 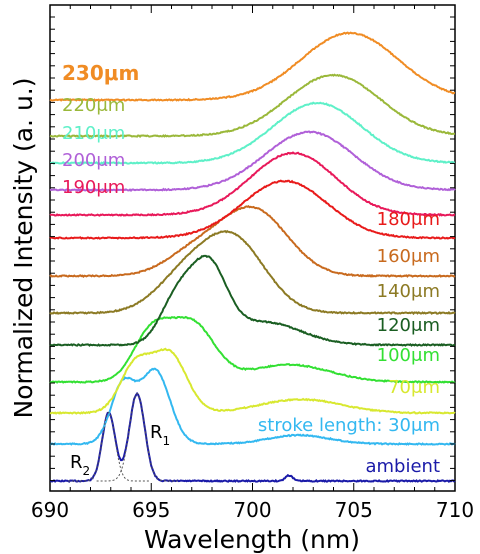 What do you see at coordinates (160, 435) in the screenshot?
I see `annotation-r1: R1` at bounding box center [160, 435].